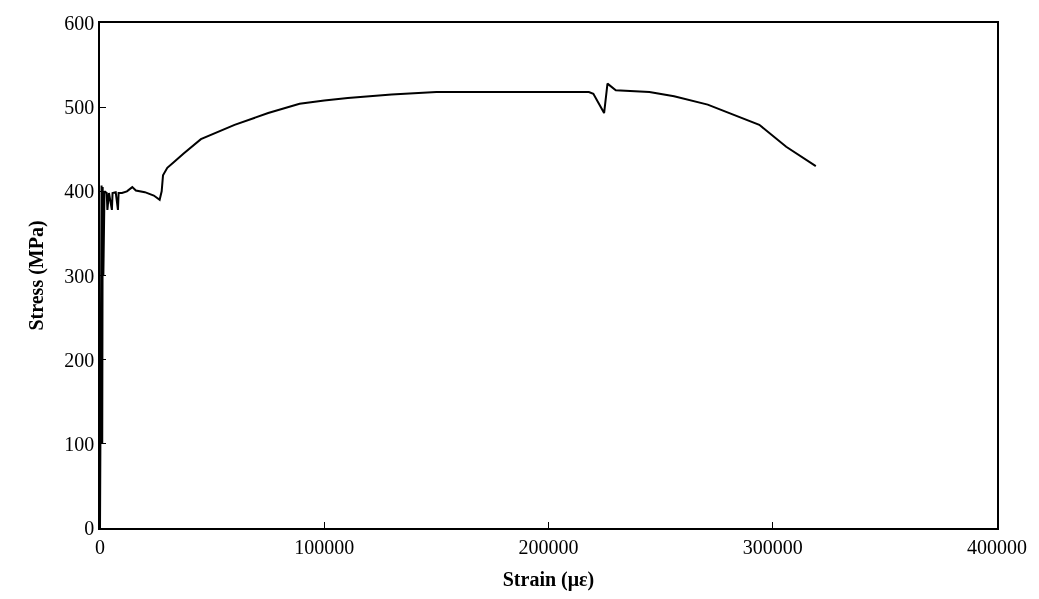 Image resolution: width=1039 pixels, height=599 pixels. Describe the element at coordinates (79, 191) in the screenshot. I see `y-tick-label: 400` at that location.